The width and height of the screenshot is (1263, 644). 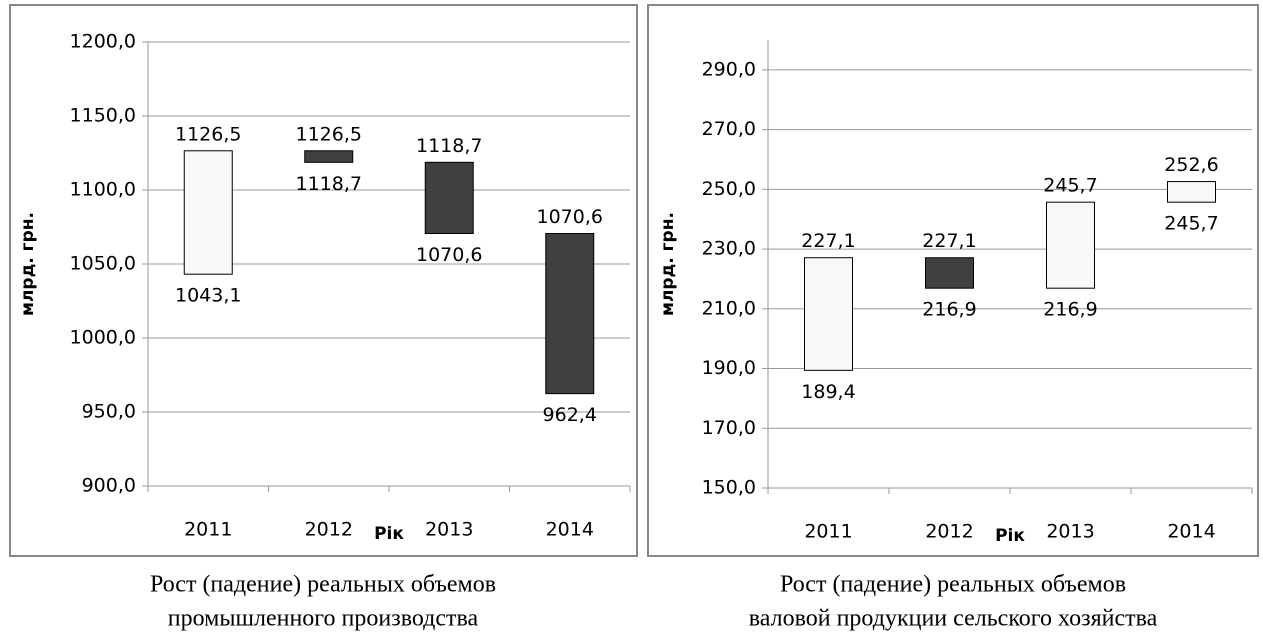 What do you see at coordinates (729, 129) in the screenshot?
I see `y-tick-label: 270,0` at bounding box center [729, 129].